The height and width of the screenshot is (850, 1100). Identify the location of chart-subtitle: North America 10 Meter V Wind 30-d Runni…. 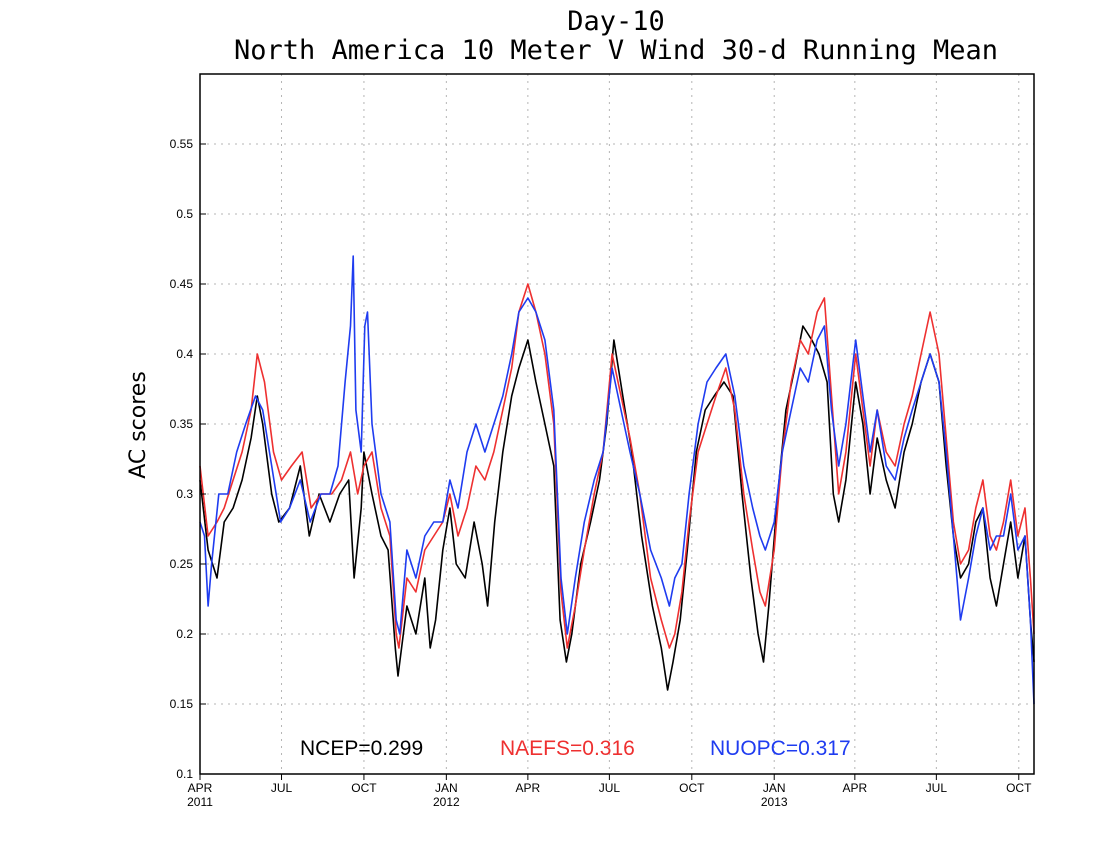
(616, 50).